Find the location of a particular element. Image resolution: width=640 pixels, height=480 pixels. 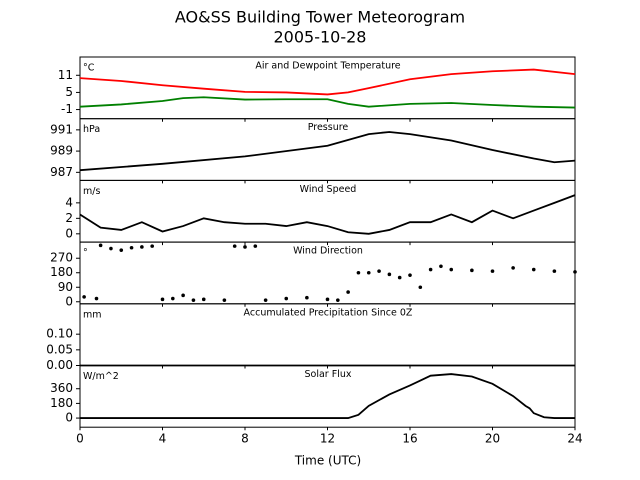

y-tick-label: 11 is located at coordinates (65, 75).